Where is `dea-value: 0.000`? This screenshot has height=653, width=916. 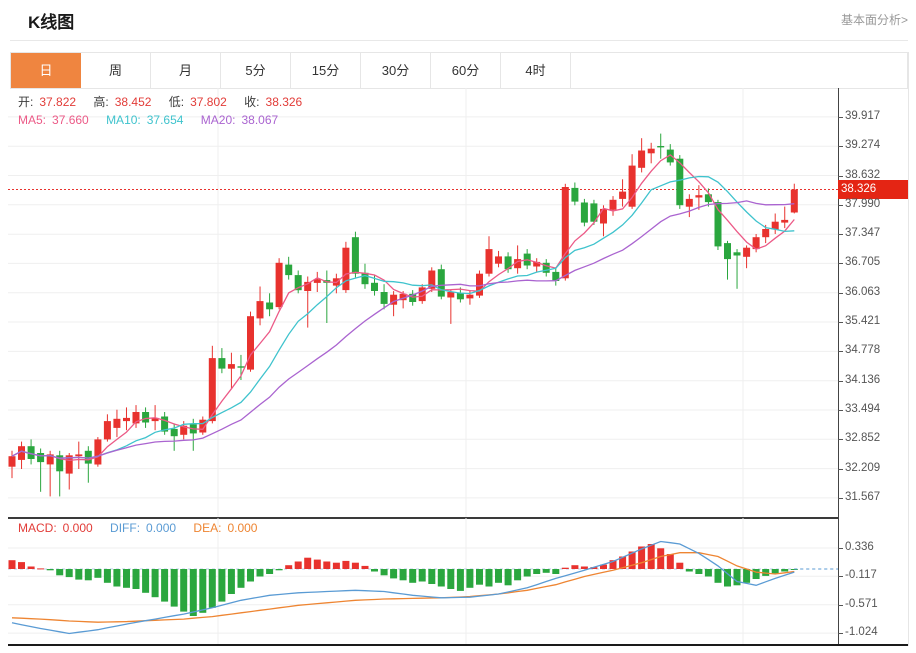 dea-value: 0.000 is located at coordinates (242, 528).